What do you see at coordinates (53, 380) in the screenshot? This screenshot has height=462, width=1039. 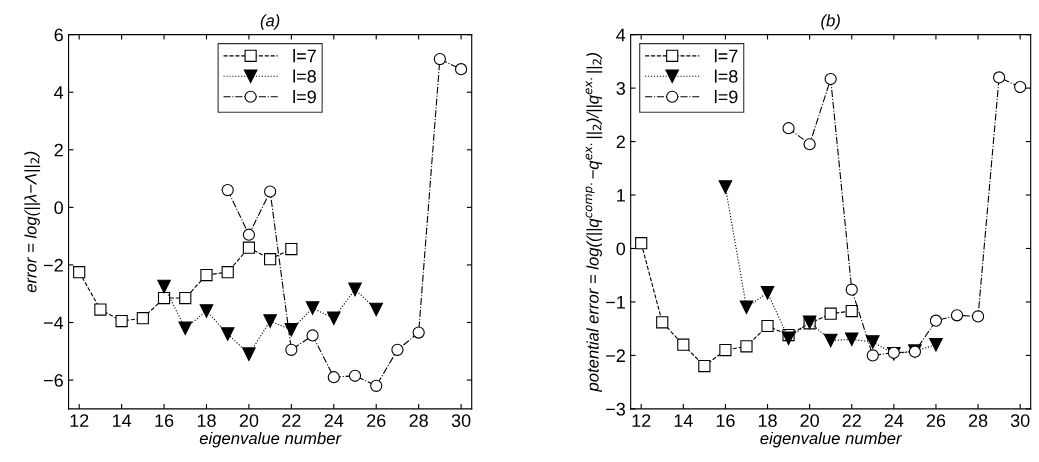 I see `y-tick-label: −6` at bounding box center [53, 380].